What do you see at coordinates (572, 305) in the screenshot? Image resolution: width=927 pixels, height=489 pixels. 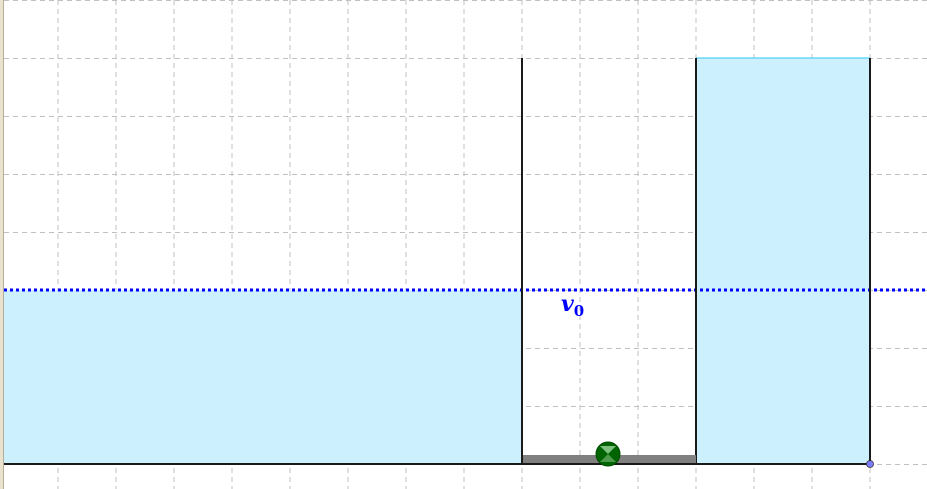 I see `v0-label: v0` at bounding box center [572, 305].